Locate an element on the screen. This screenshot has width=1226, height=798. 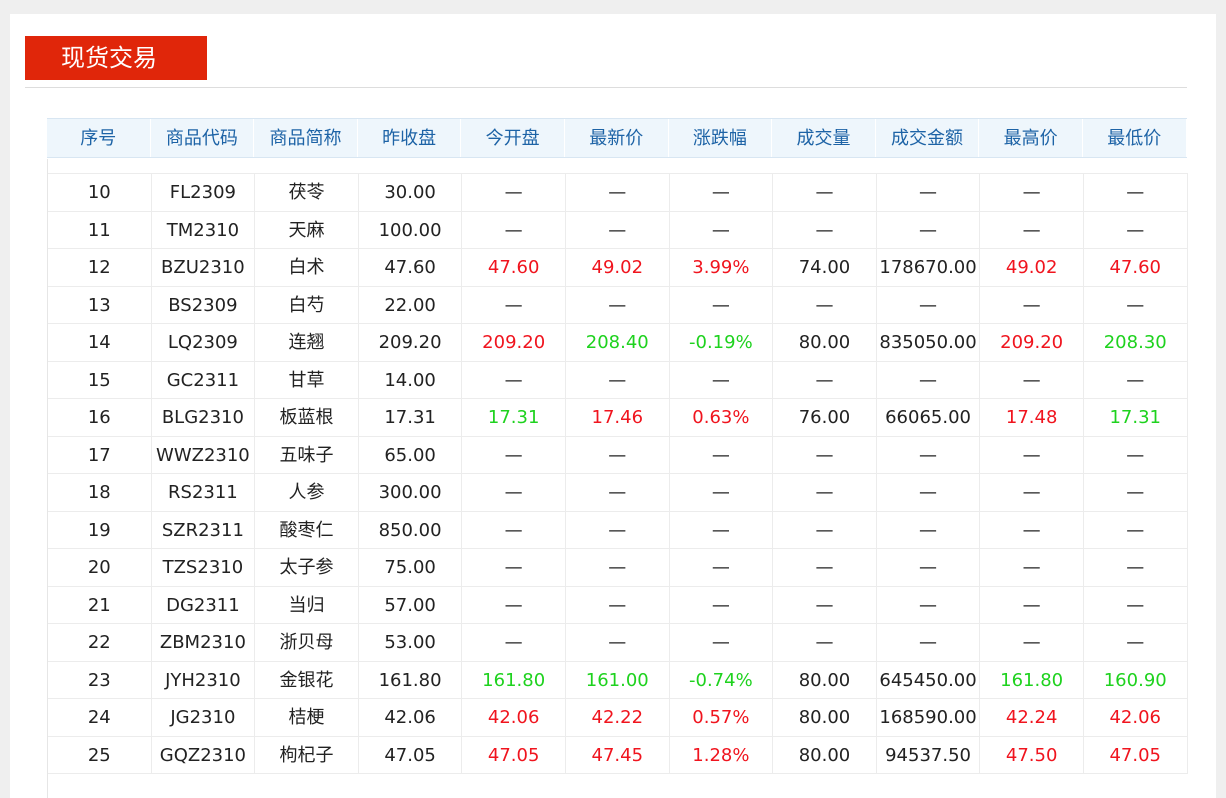
table-cell: -0.74% is located at coordinates (722, 679).